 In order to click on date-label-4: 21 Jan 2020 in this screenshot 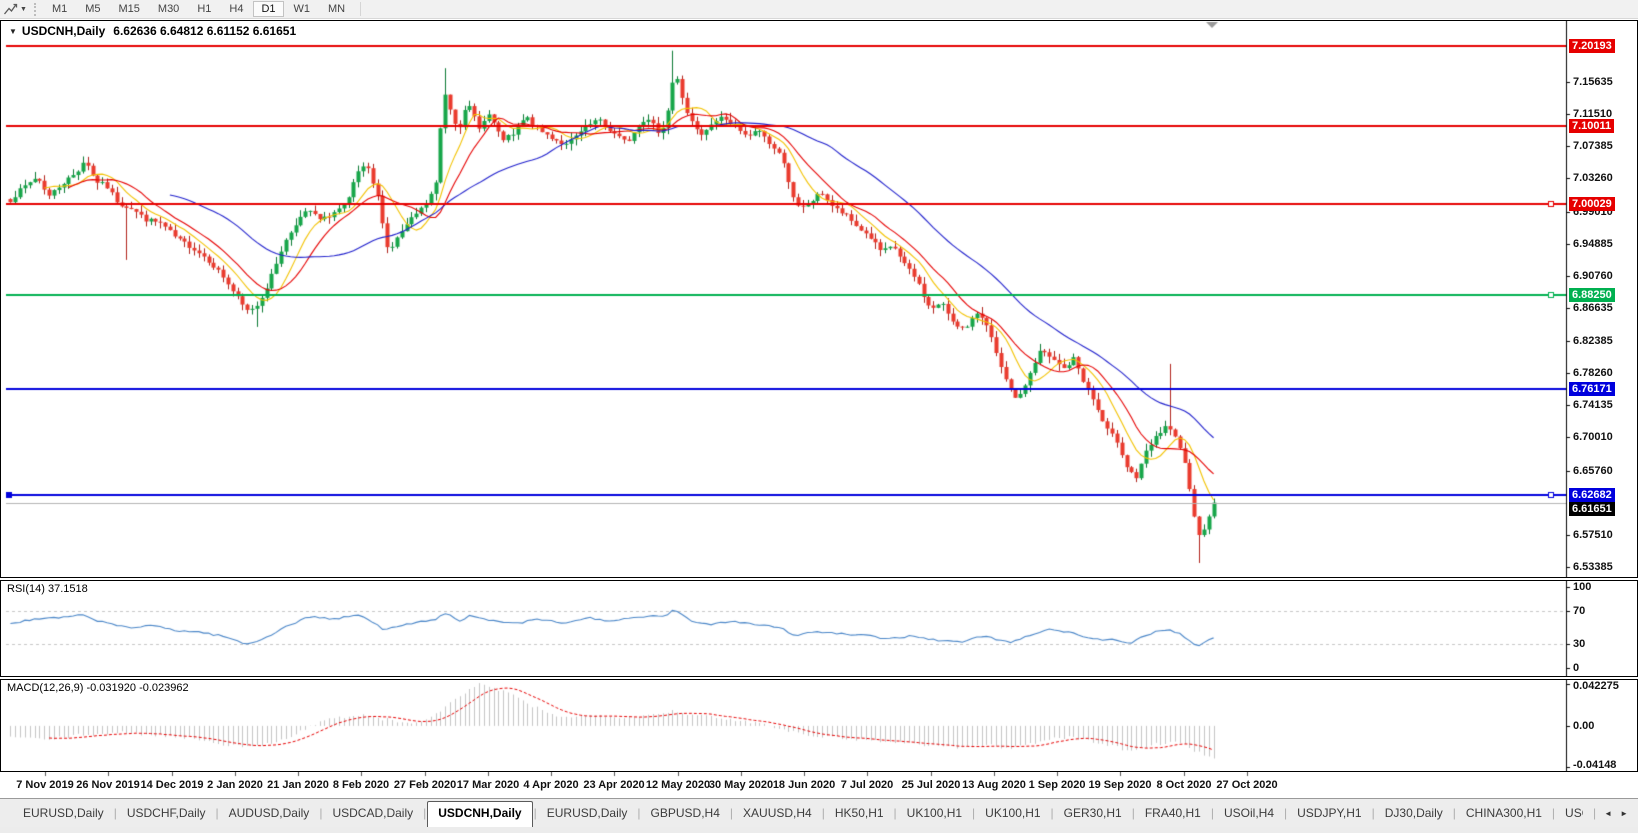, I will do `click(298, 785)`.